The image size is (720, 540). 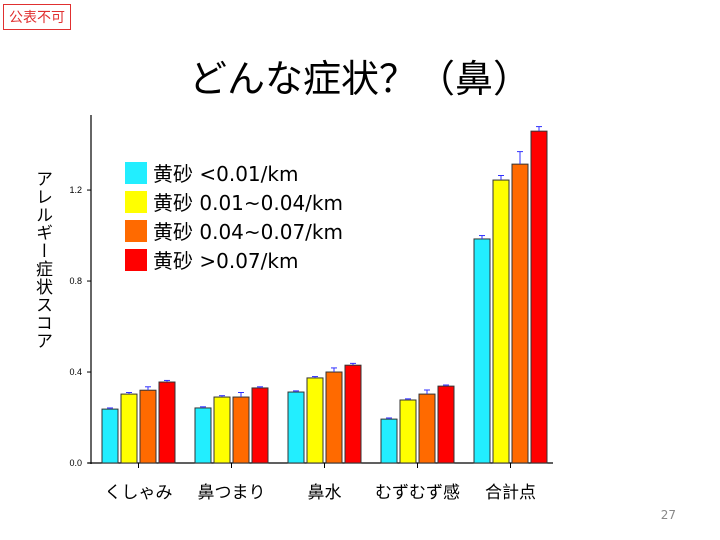 I want to click on y-tick-label: 0.8, so click(x=75, y=281).